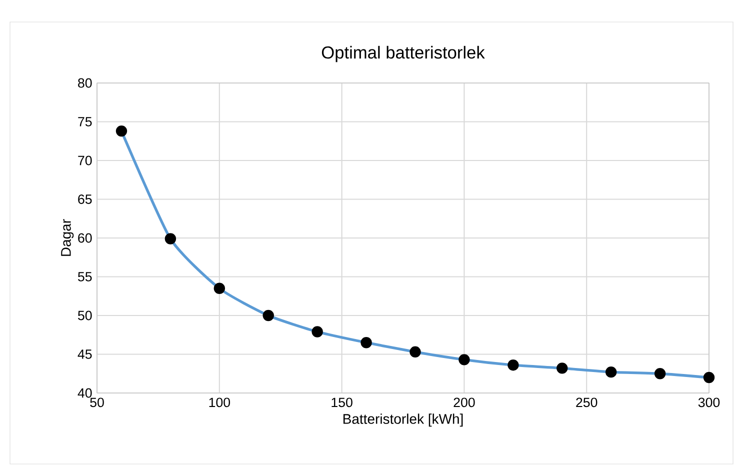  Describe the element at coordinates (403, 54) in the screenshot. I see `chart-title: Optimal batteristorlek` at that location.